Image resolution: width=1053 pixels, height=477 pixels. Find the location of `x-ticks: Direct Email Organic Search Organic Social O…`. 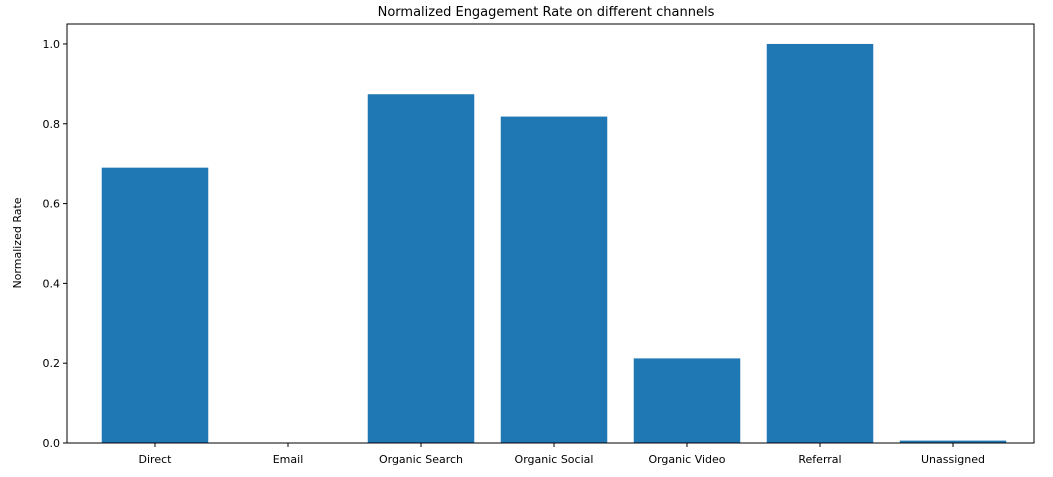

x-ticks: Direct Email Organic Search Organic Social O… is located at coordinates (562, 454).